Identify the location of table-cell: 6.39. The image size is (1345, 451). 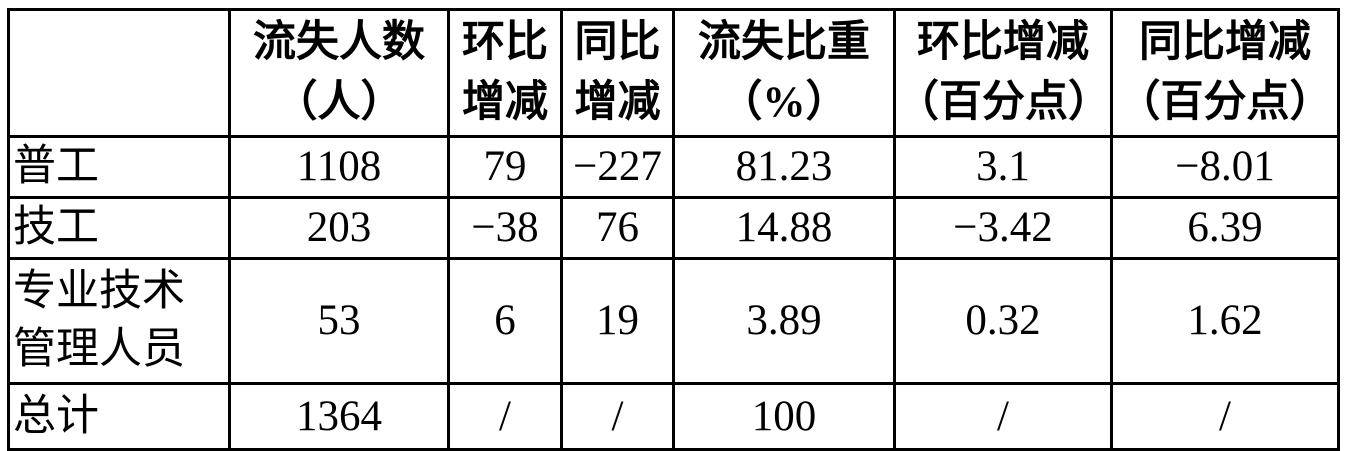
(1225, 228).